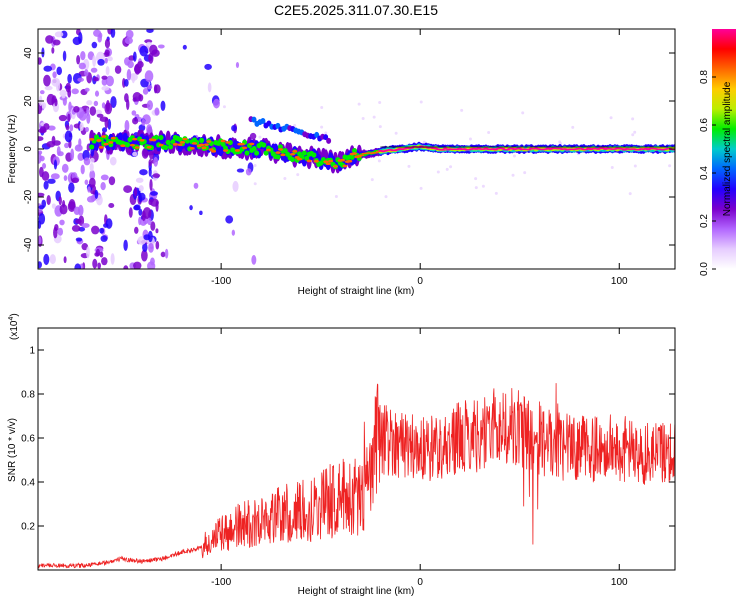  Describe the element at coordinates (724, 149) in the screenshot. I see `colorbar-gradient` at that location.